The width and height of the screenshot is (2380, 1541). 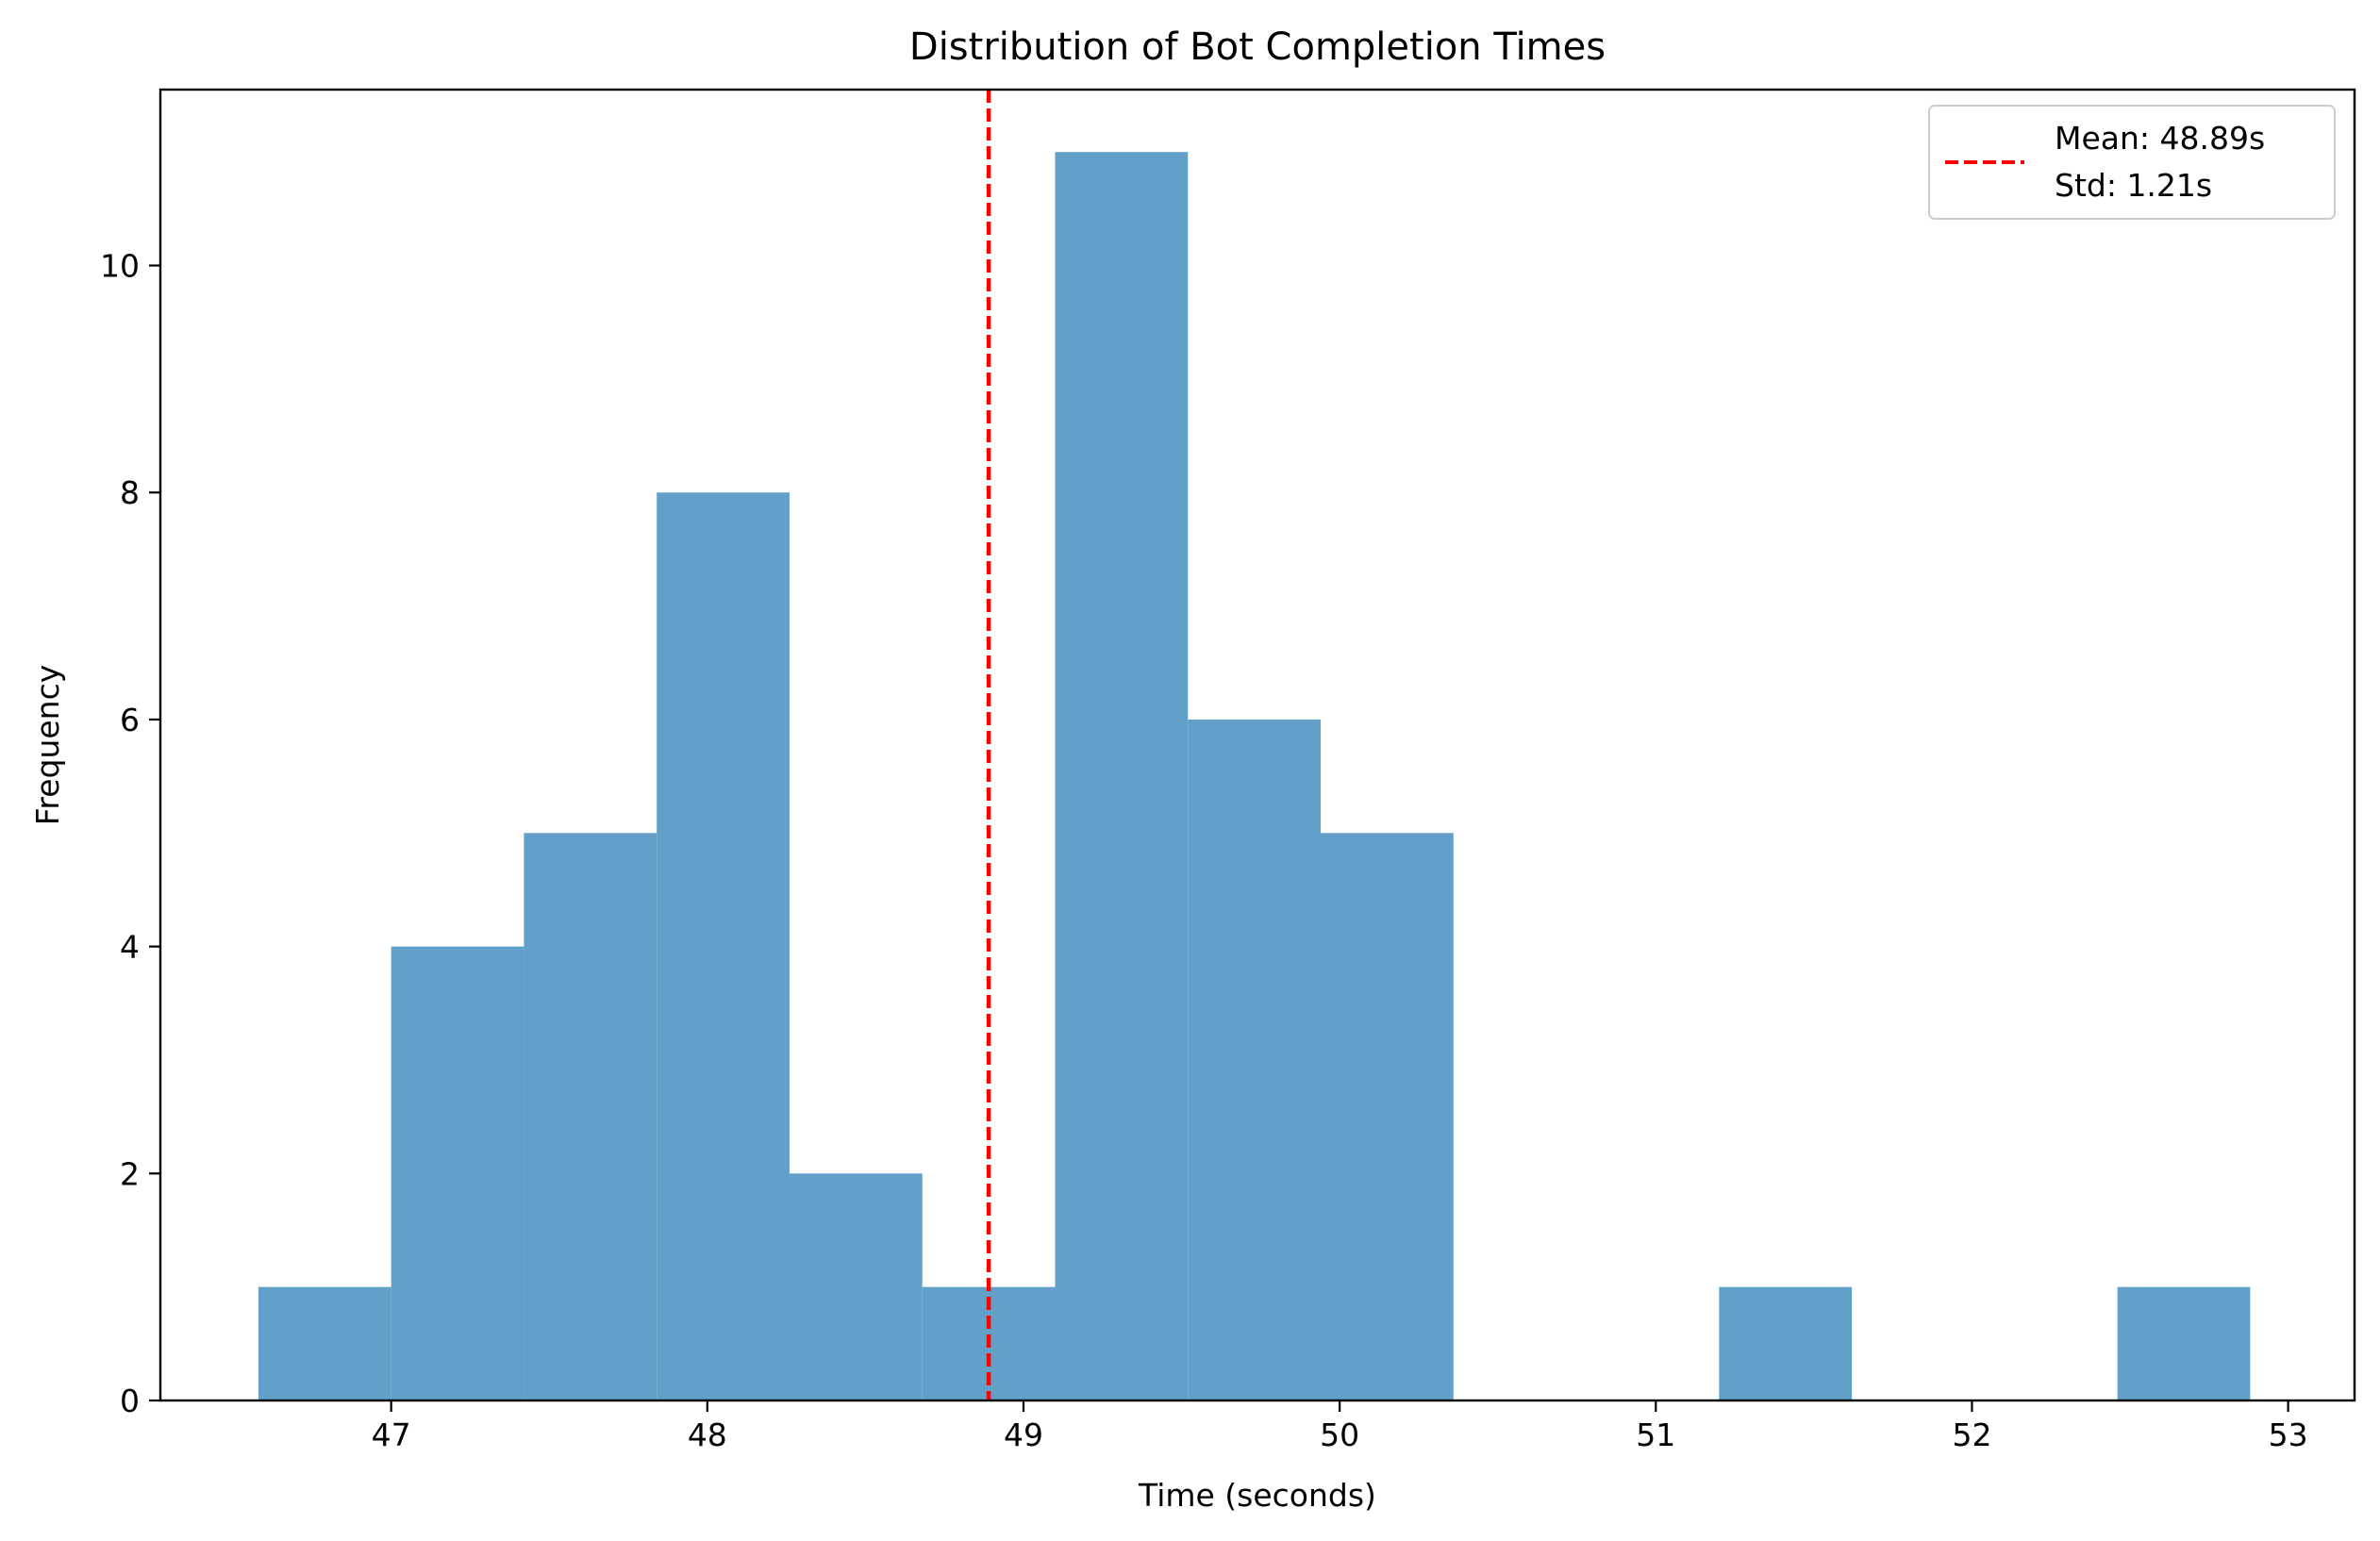 What do you see at coordinates (2133, 185) in the screenshot?
I see `legend-std-text: Std: 1.21s` at bounding box center [2133, 185].